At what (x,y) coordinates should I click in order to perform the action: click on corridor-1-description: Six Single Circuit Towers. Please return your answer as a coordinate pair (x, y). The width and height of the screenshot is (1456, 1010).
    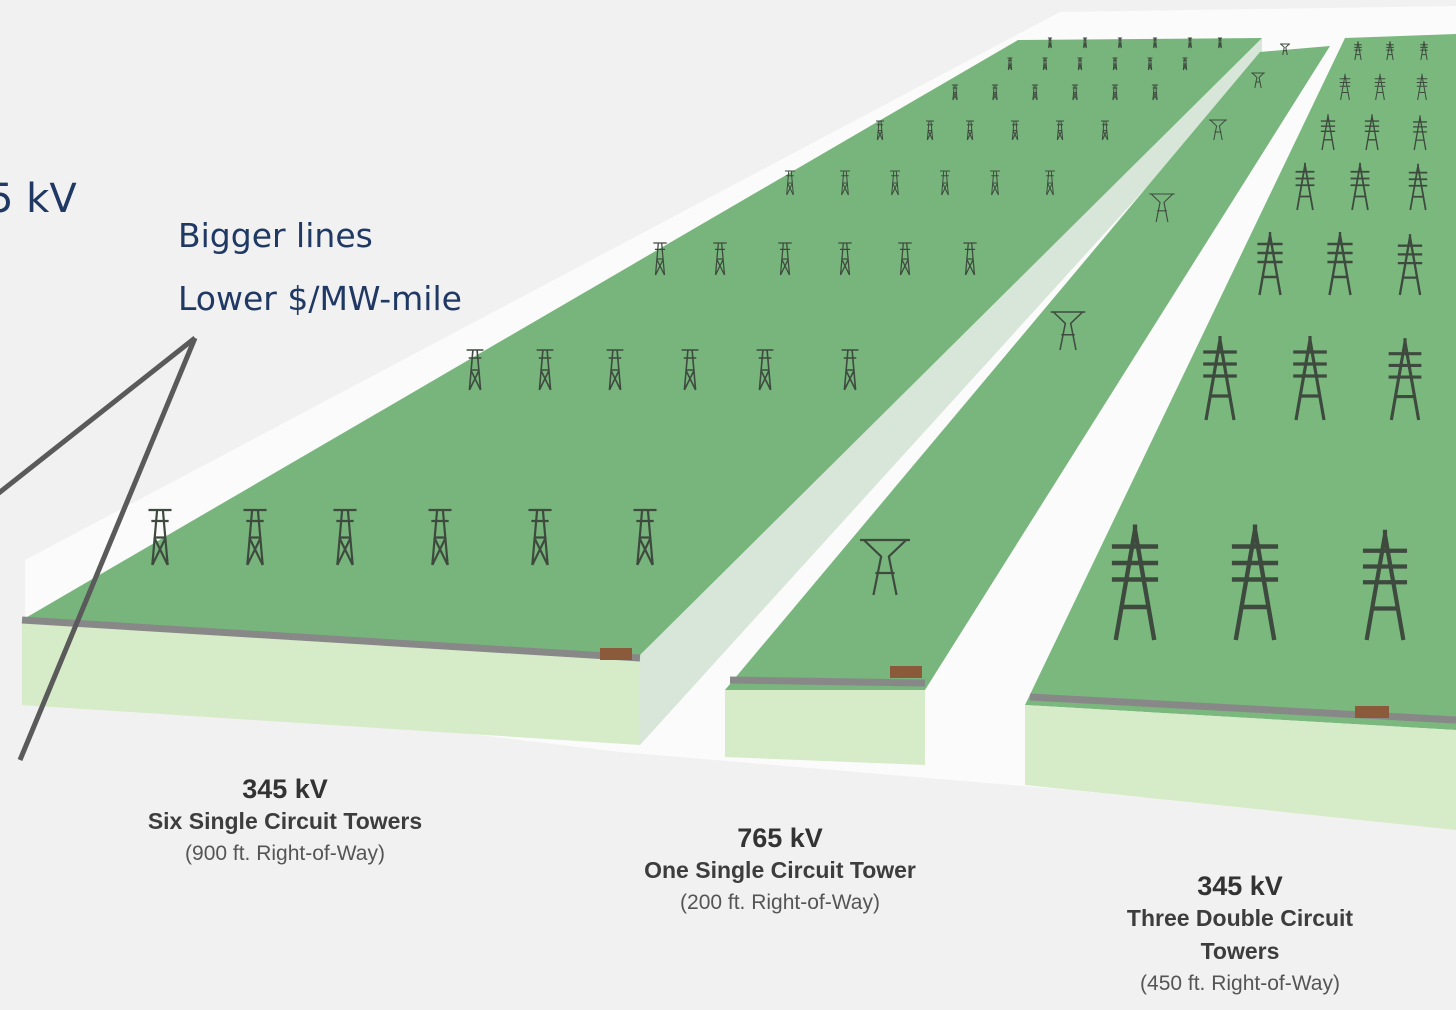
    Looking at the image, I should click on (285, 821).